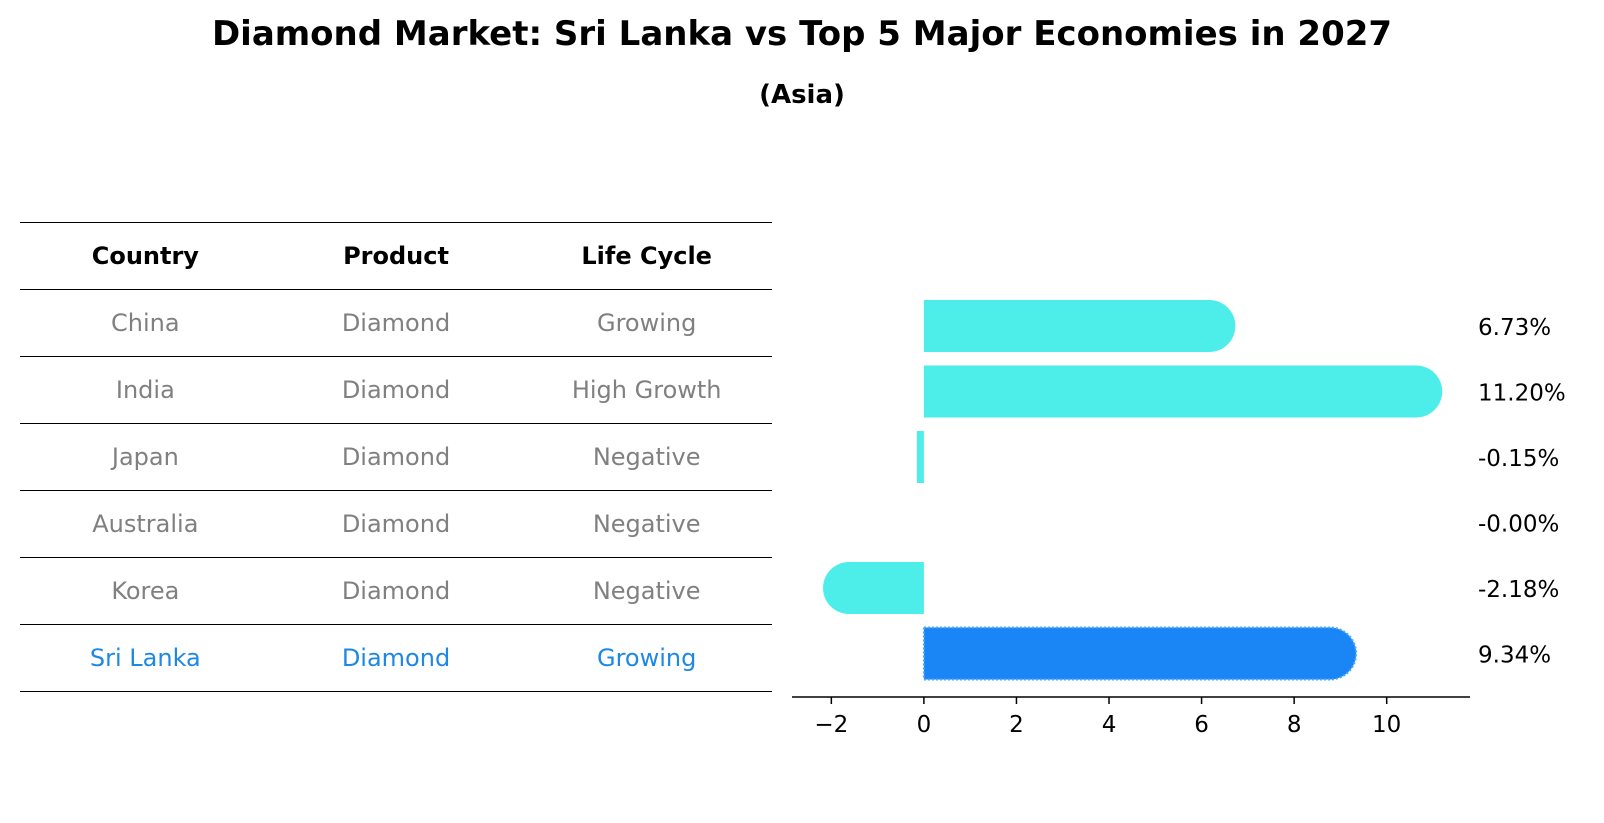 The image size is (1604, 823). What do you see at coordinates (145, 658) in the screenshot?
I see `cell-country: Sri Lanka` at bounding box center [145, 658].